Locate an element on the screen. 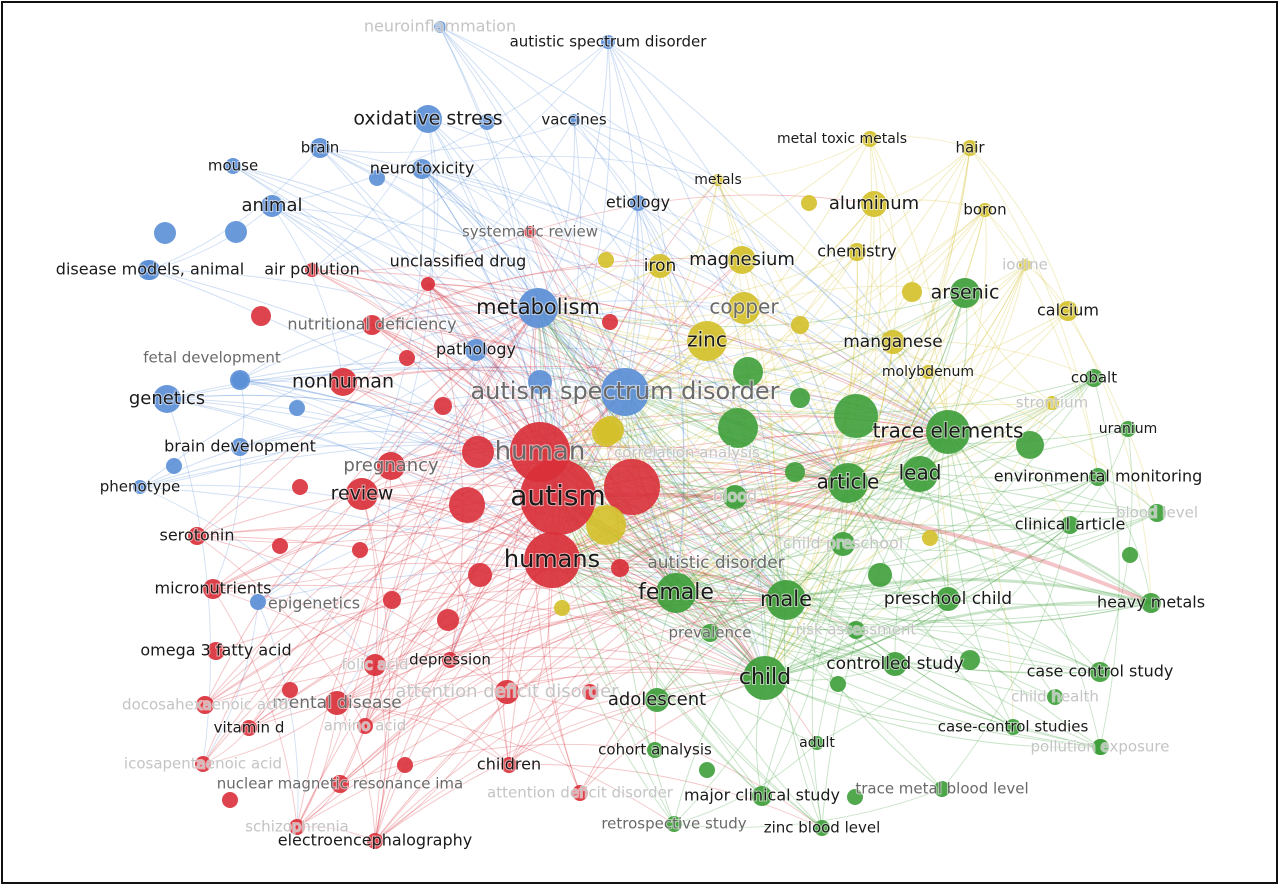 This screenshot has width=1280, height=886. node-label: article is located at coordinates (848, 482).